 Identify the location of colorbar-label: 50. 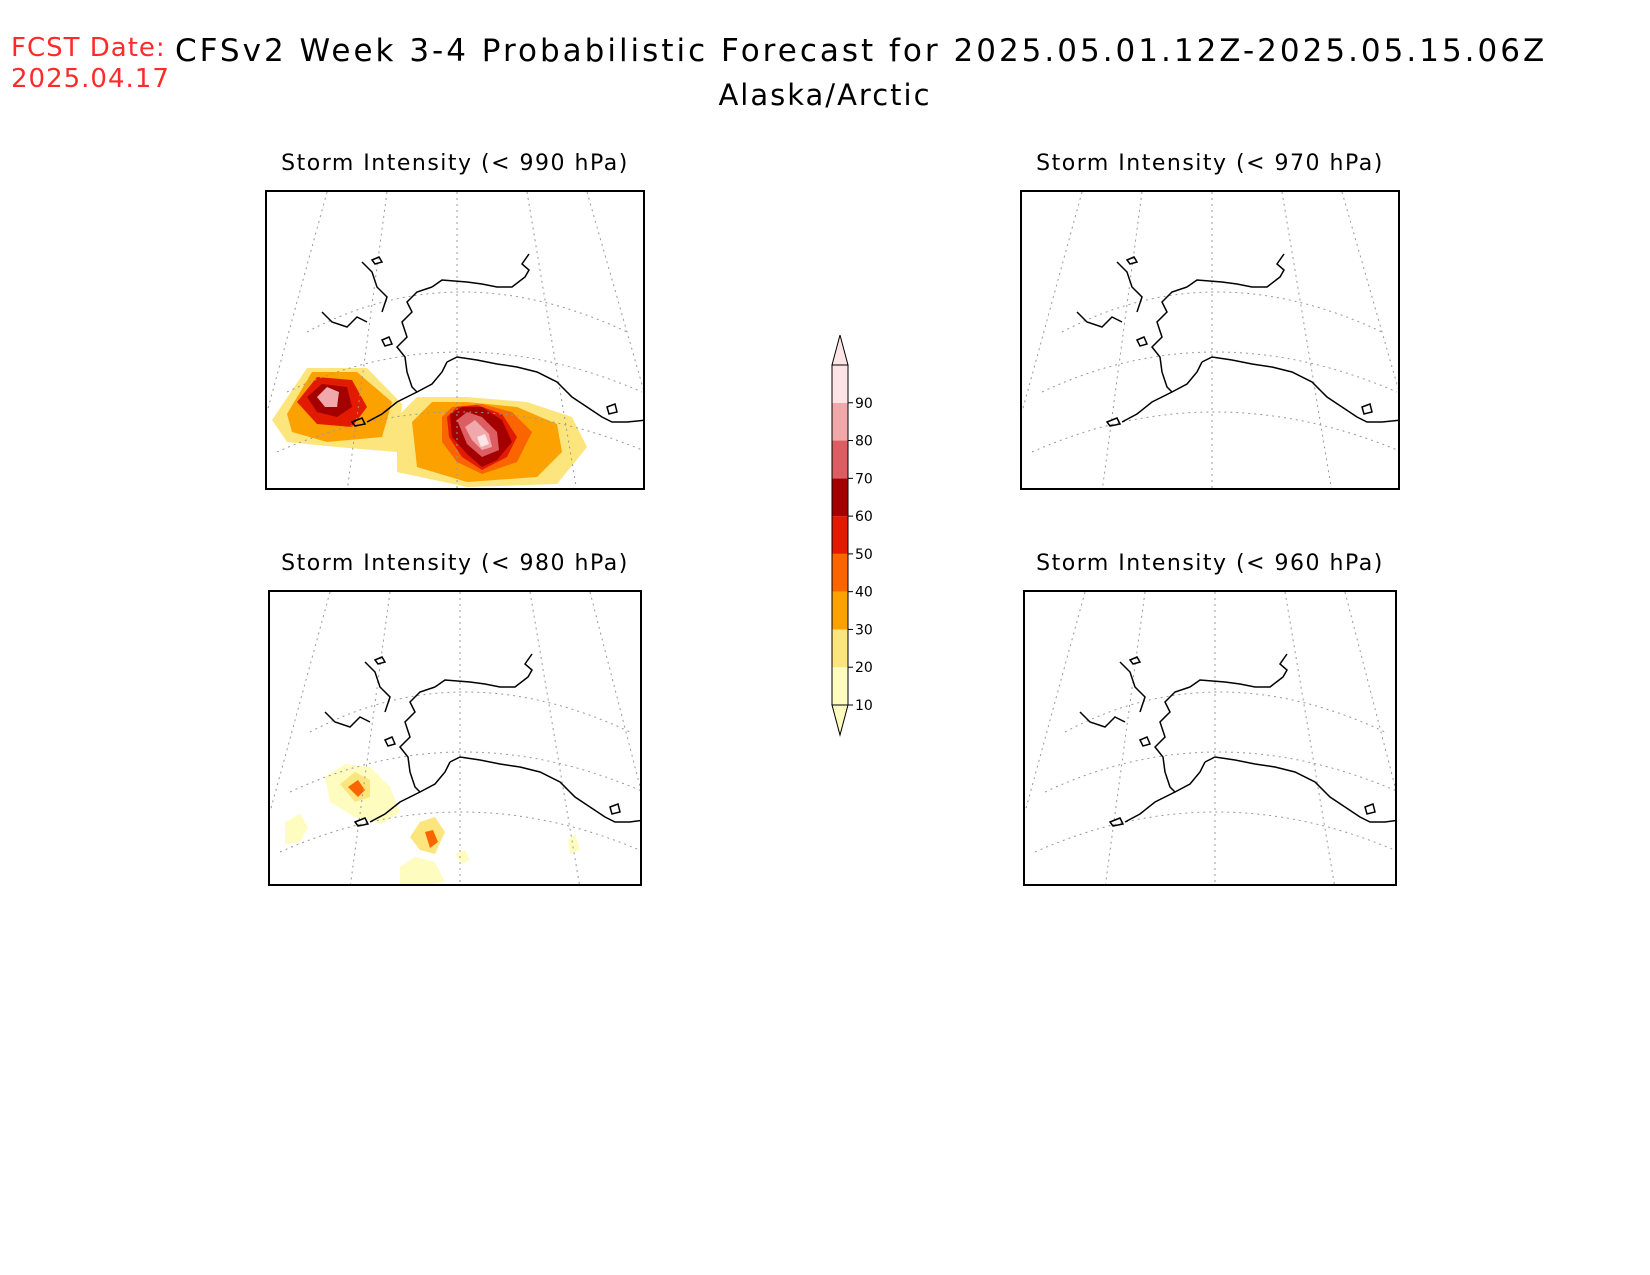
(864, 555).